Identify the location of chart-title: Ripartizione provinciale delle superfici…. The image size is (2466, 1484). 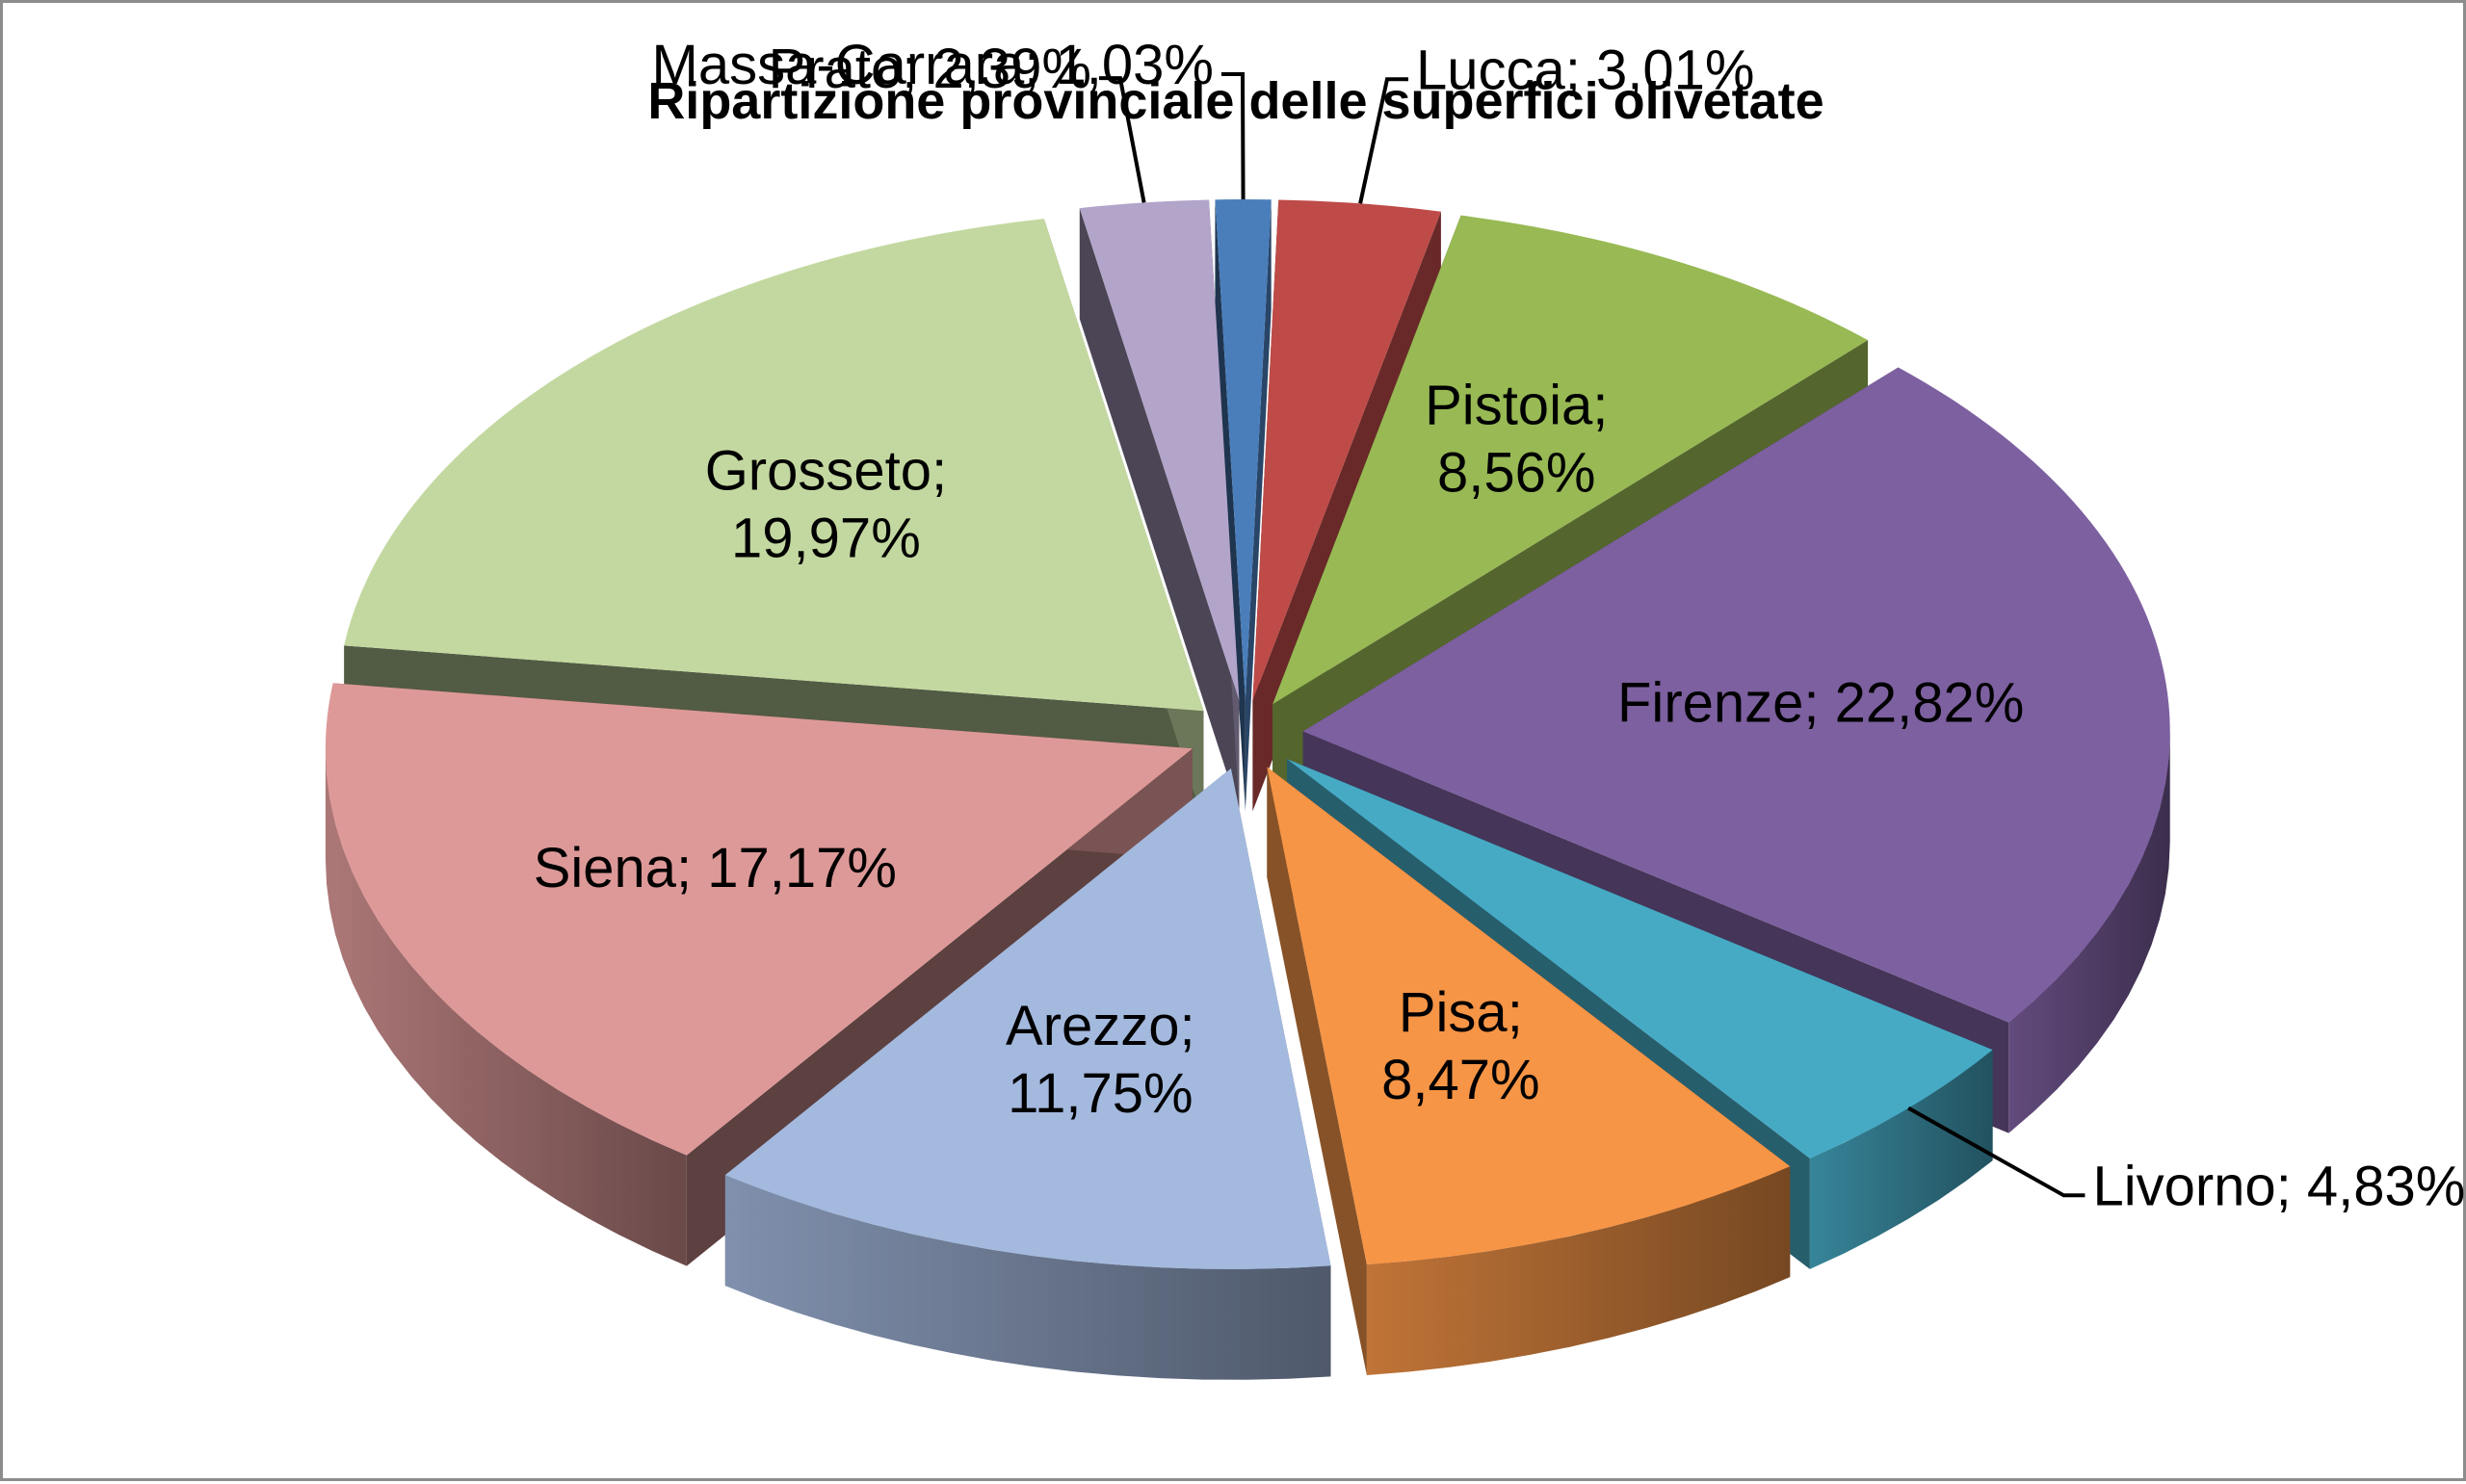
(1235, 101).